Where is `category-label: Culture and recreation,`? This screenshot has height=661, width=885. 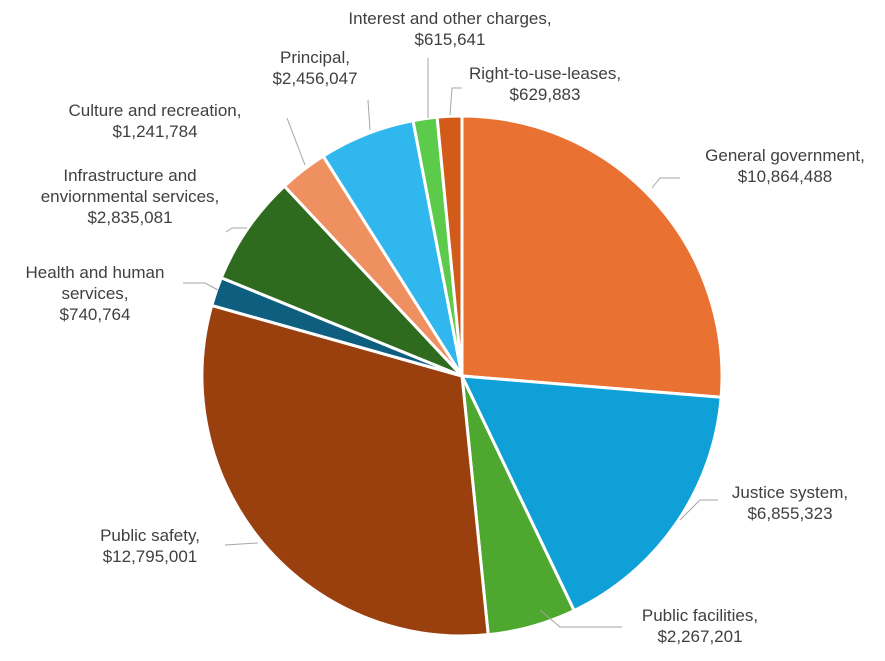 category-label: Culture and recreation, is located at coordinates (155, 110).